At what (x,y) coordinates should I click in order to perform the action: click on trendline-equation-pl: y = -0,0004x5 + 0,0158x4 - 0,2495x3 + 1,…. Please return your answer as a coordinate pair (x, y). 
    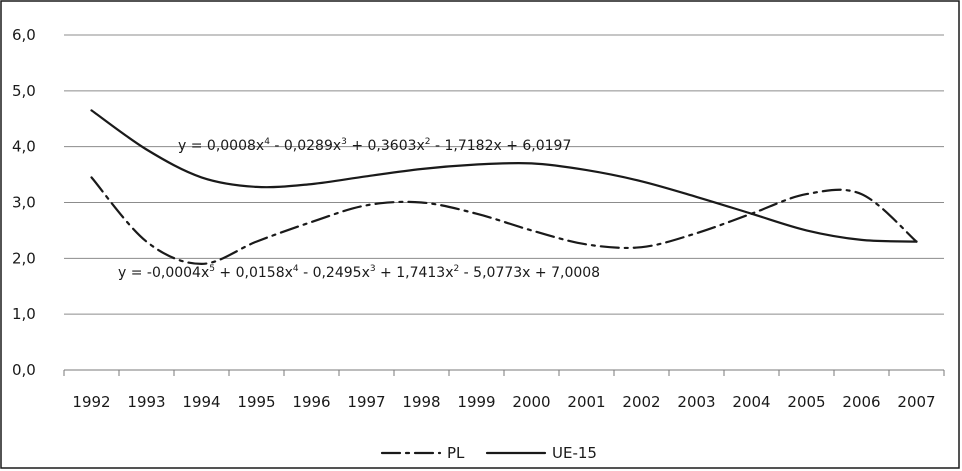
    Looking at the image, I should click on (359, 272).